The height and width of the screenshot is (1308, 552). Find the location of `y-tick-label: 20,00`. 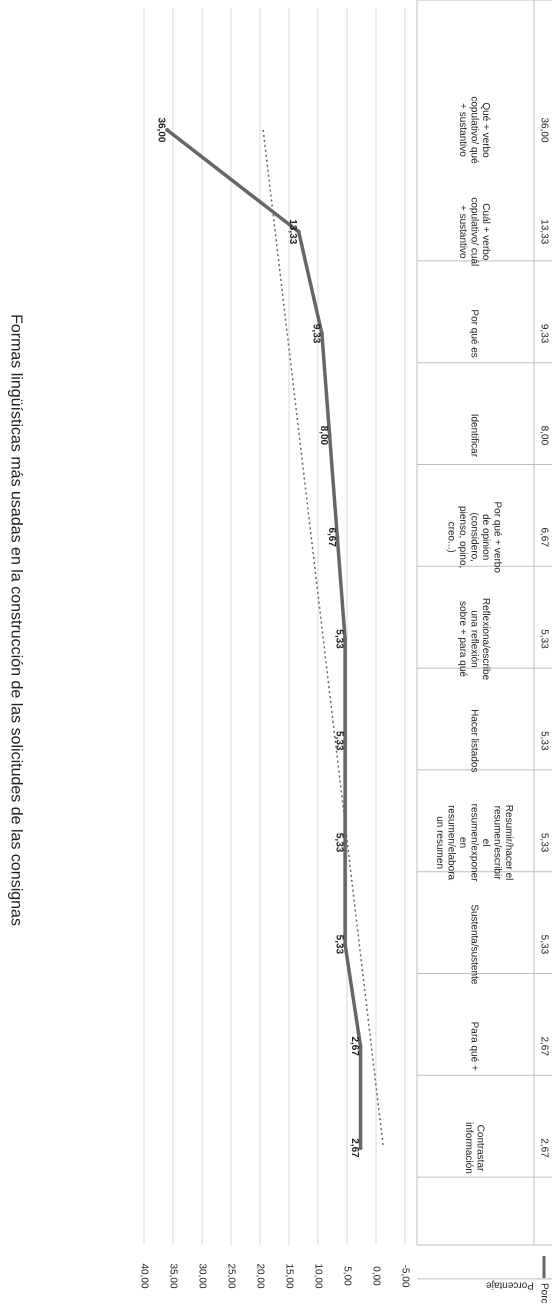

y-tick-label: 20,00 is located at coordinates (260, 1275).